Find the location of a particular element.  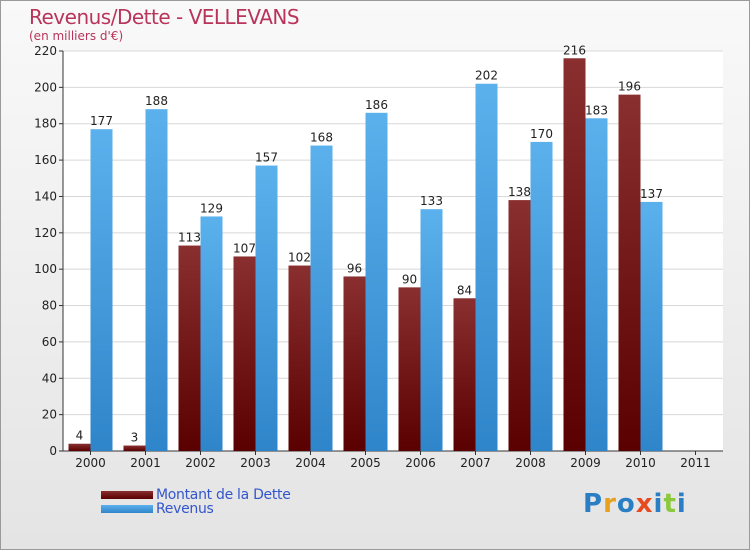

y-tick-label: 180 is located at coordinates (45, 124).